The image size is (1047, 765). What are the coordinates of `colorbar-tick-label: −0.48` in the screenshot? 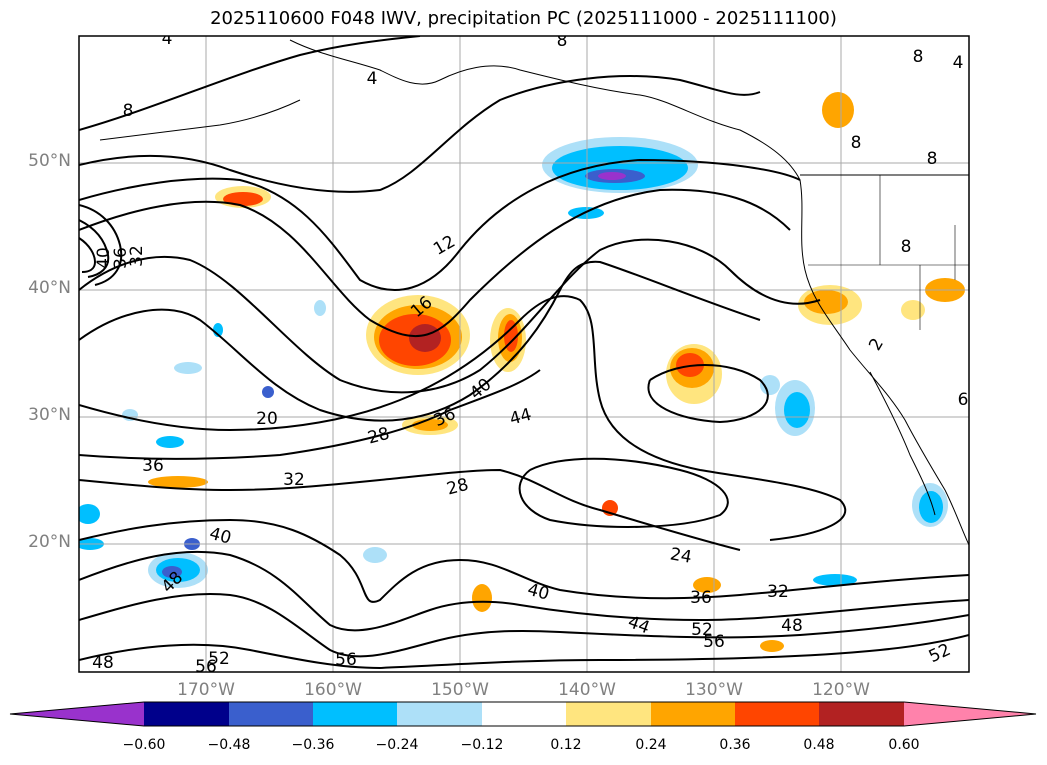 It's located at (229, 745).